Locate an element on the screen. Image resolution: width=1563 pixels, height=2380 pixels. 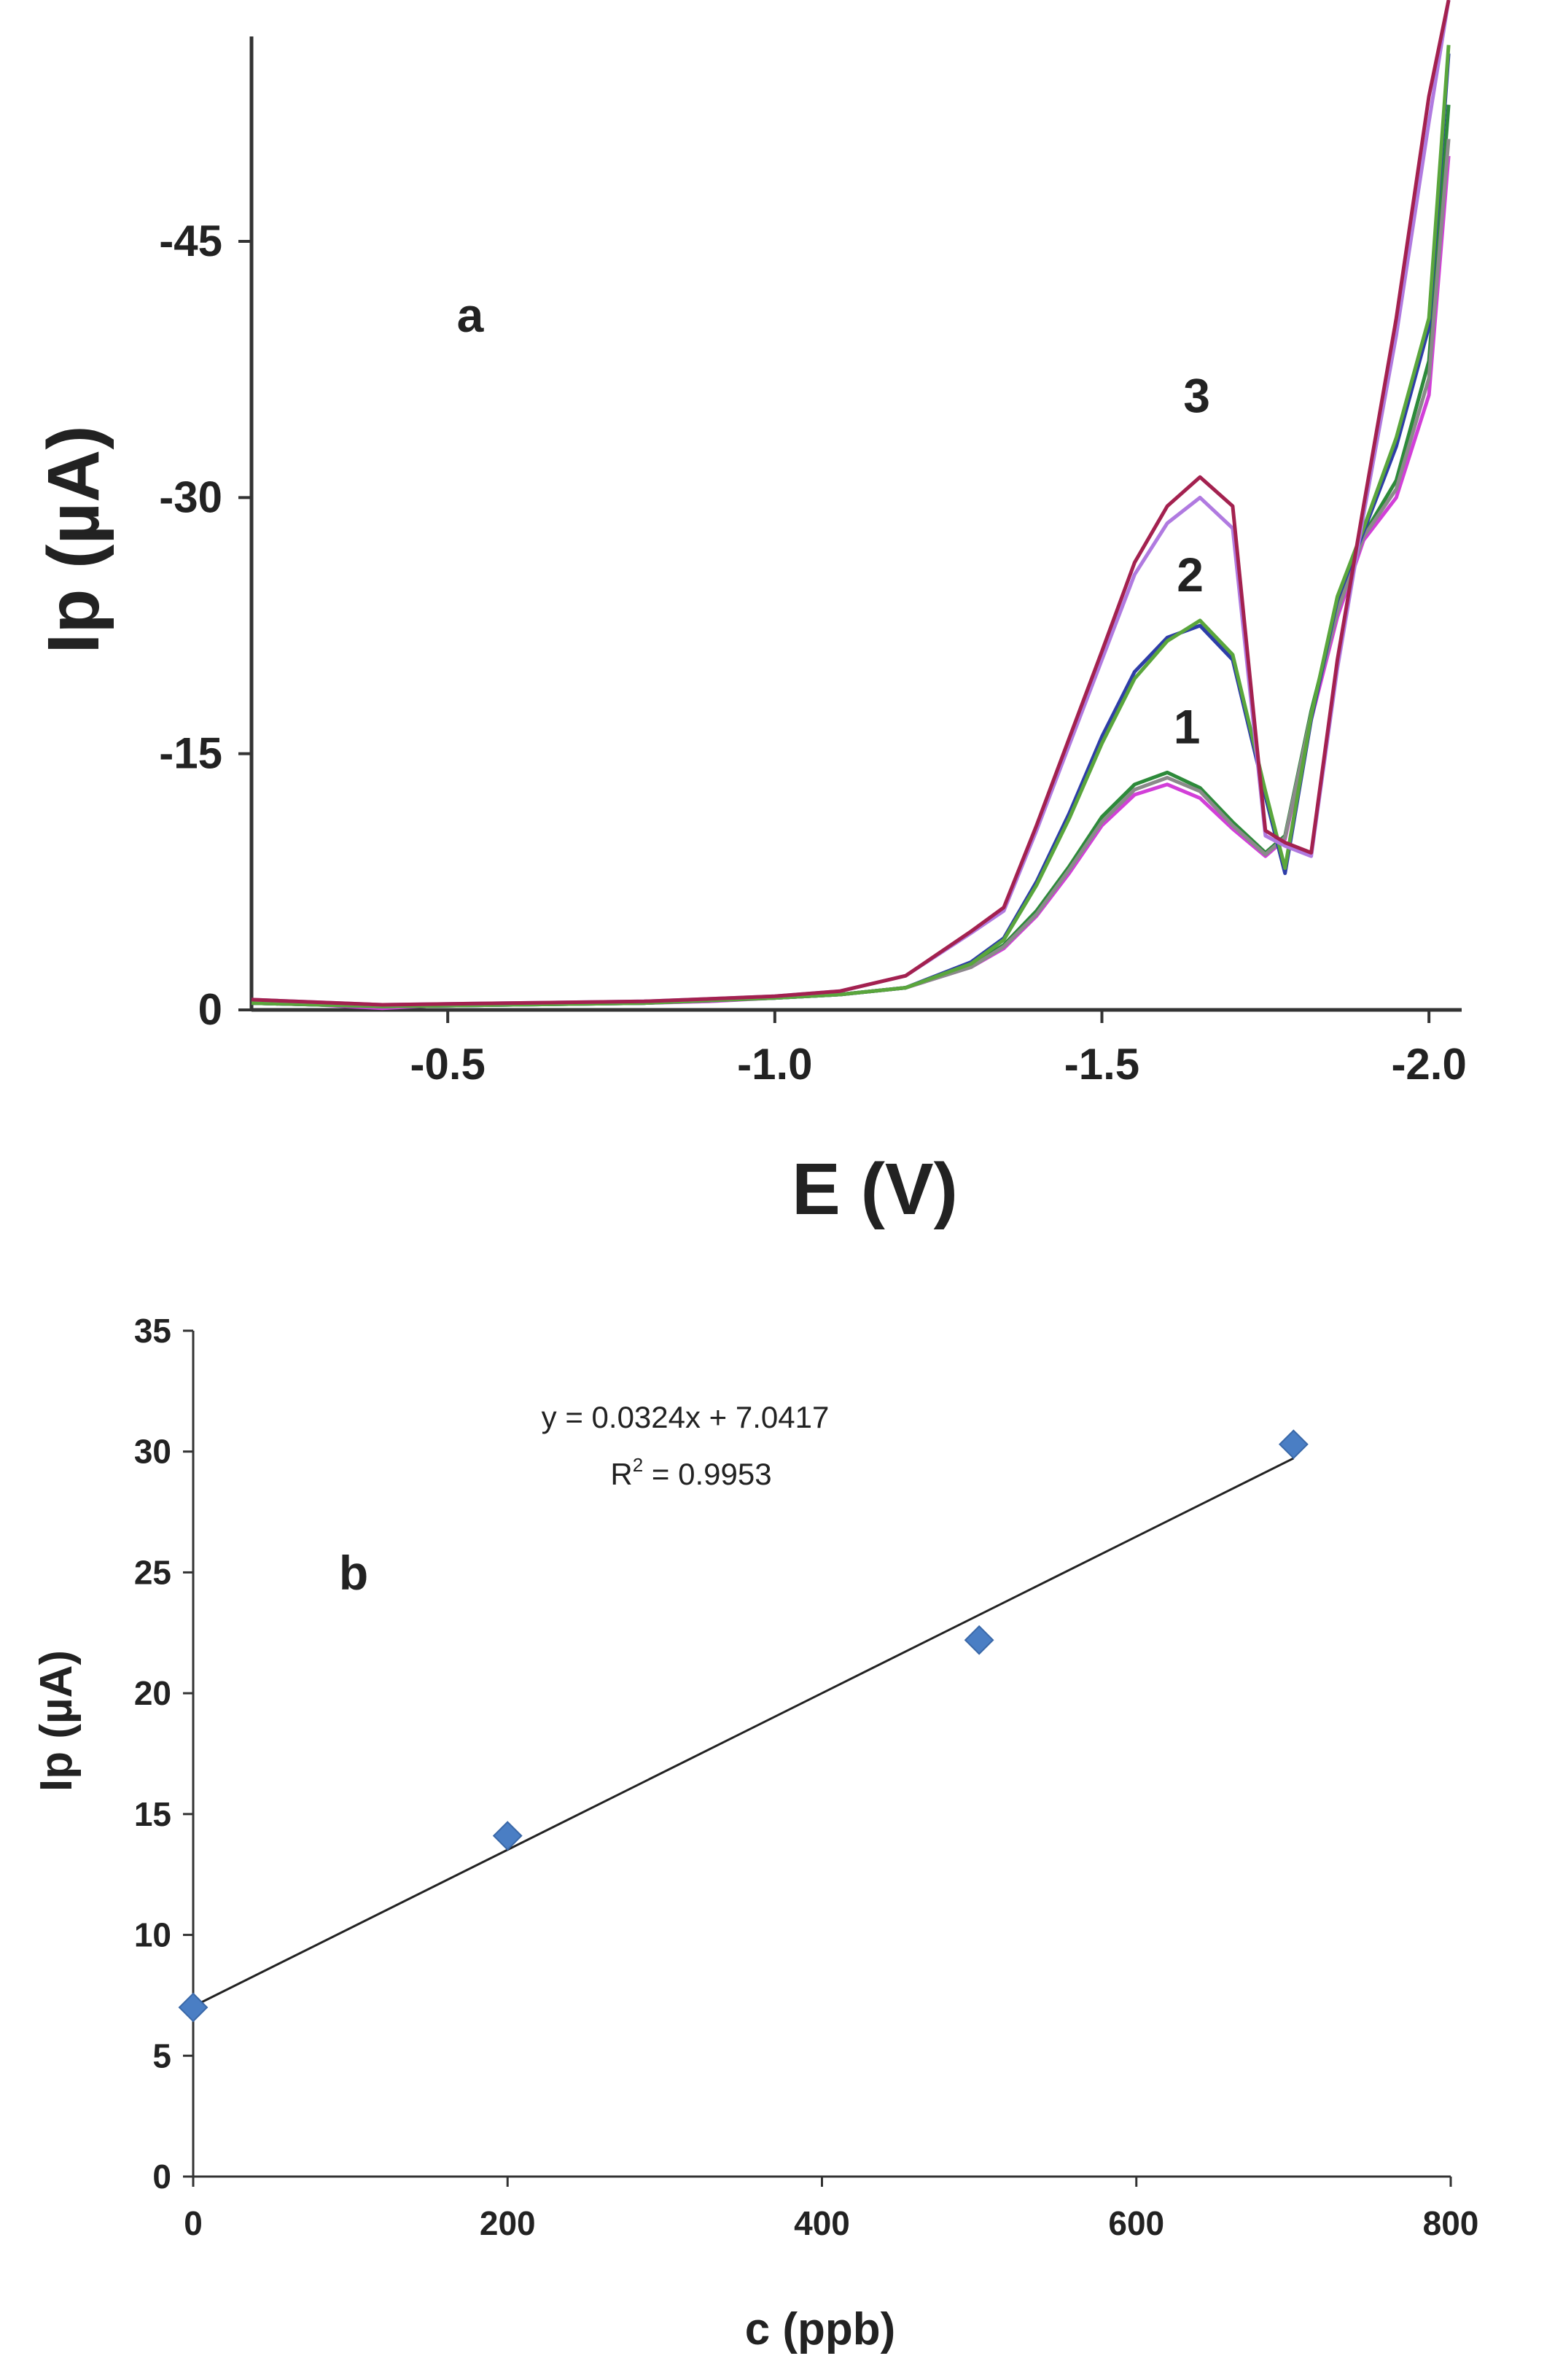
panel-b-x-tick-label: 600 is located at coordinates (1136, 2223).